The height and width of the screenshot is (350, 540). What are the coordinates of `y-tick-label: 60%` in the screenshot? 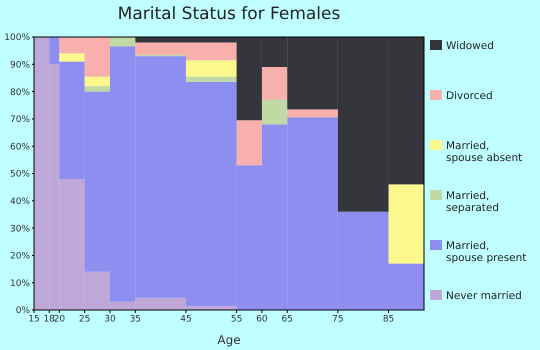 It's located at (20, 147).